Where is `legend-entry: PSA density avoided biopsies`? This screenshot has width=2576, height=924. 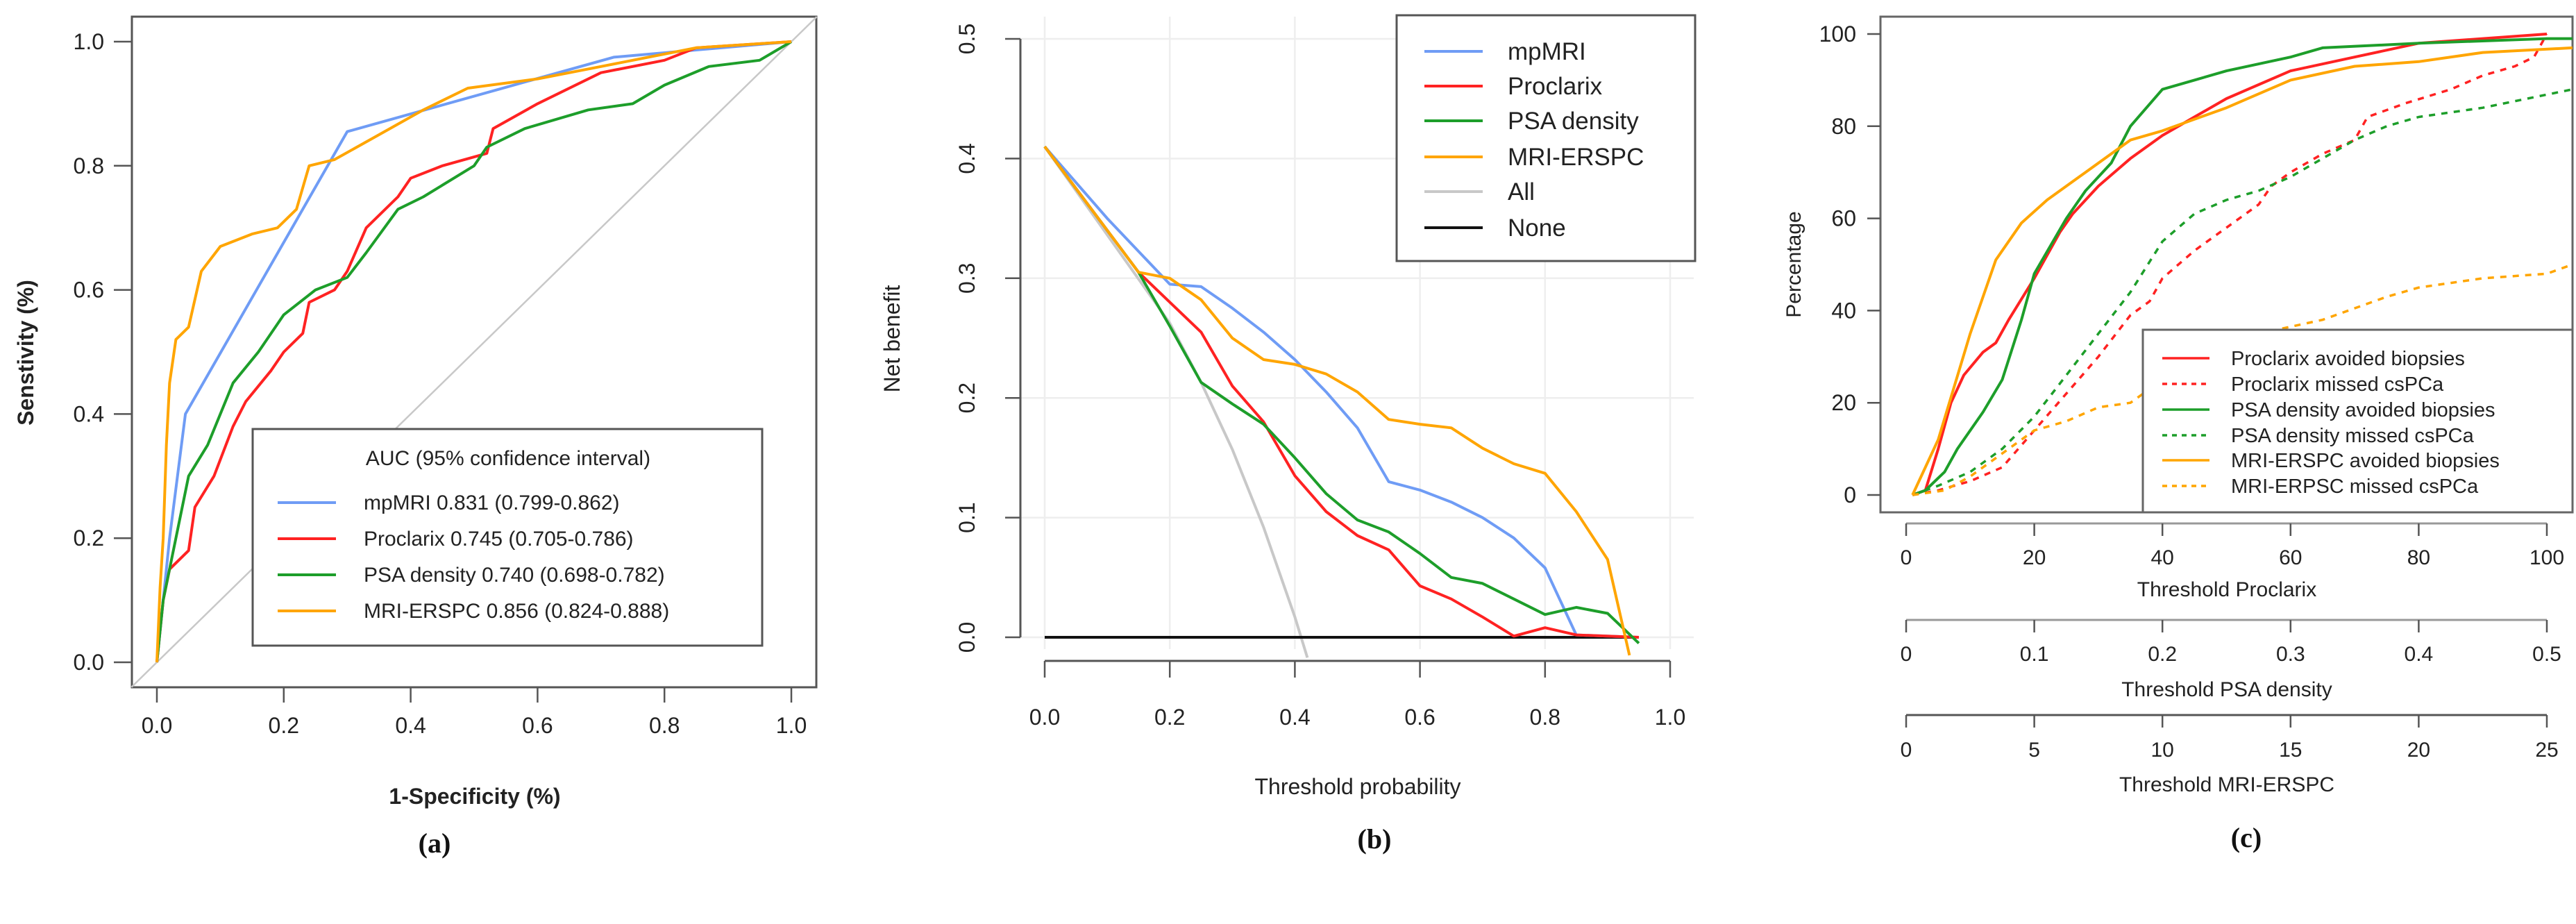
legend-entry: PSA density avoided biopsies is located at coordinates (2363, 410).